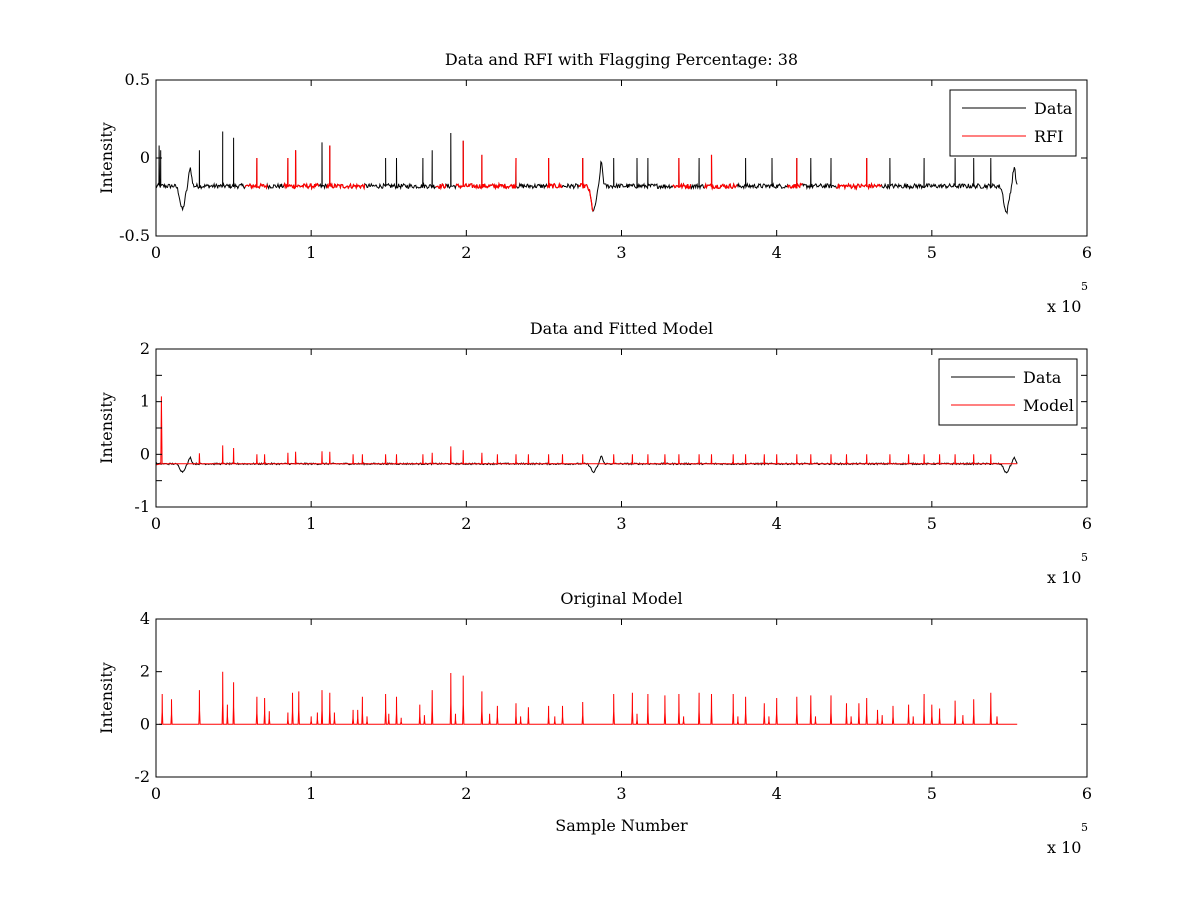 The height and width of the screenshot is (900, 1200). I want to click on original-model-line, so click(588, 698).